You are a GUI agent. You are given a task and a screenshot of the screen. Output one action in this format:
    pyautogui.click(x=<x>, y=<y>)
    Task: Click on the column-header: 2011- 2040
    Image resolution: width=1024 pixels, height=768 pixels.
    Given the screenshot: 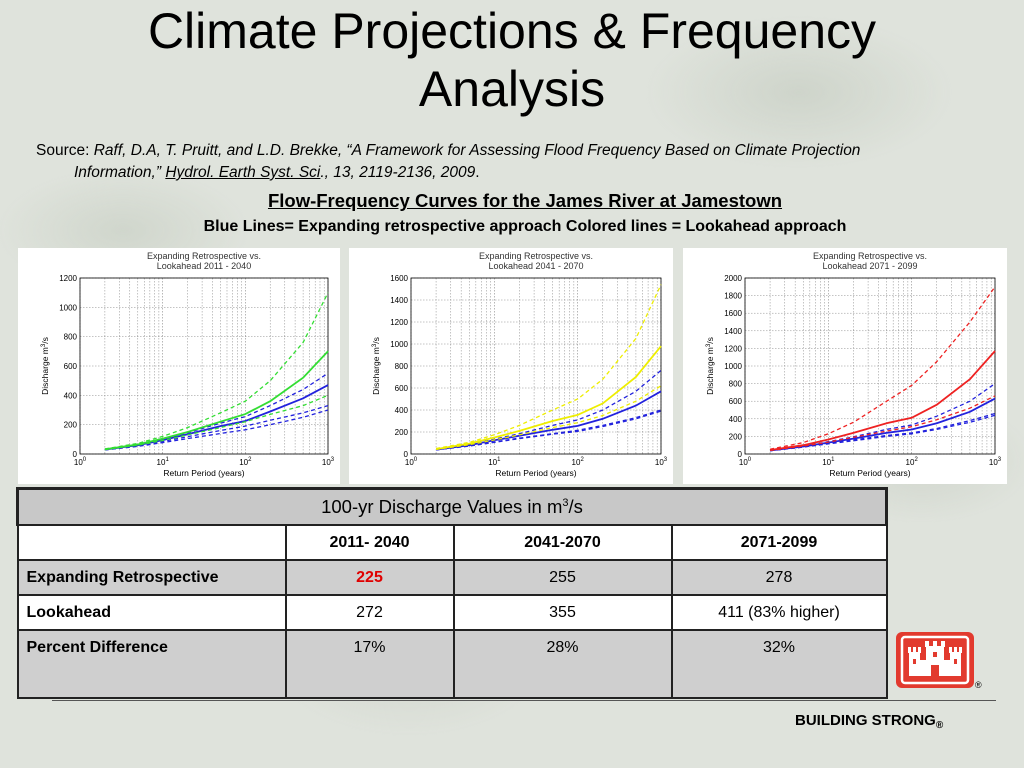 What is the action you would take?
    pyautogui.click(x=369, y=542)
    